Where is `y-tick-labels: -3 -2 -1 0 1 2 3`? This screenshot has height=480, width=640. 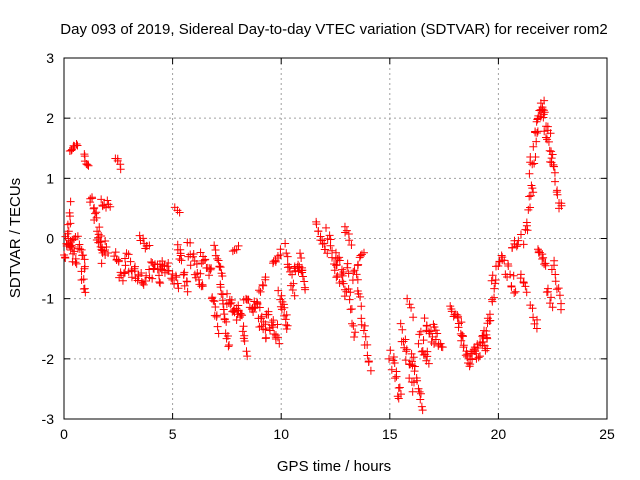 y-tick-labels: -3 -2 -1 0 1 2 3 is located at coordinates (48, 238).